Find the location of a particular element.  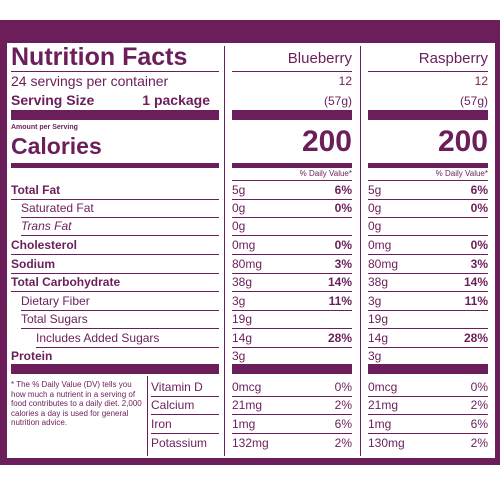

nutrient-label: Total Sugars is located at coordinates (54, 319).